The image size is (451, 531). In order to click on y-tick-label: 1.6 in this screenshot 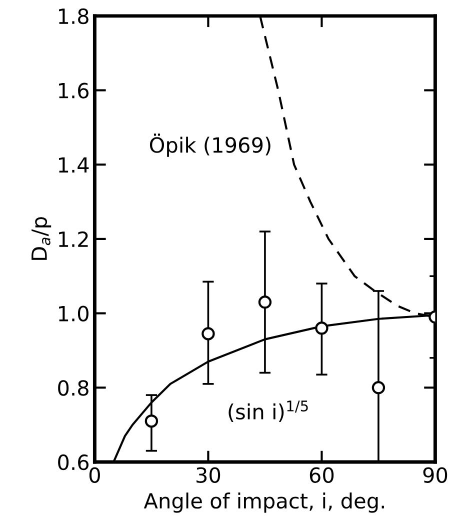, I will do `click(74, 90)`.